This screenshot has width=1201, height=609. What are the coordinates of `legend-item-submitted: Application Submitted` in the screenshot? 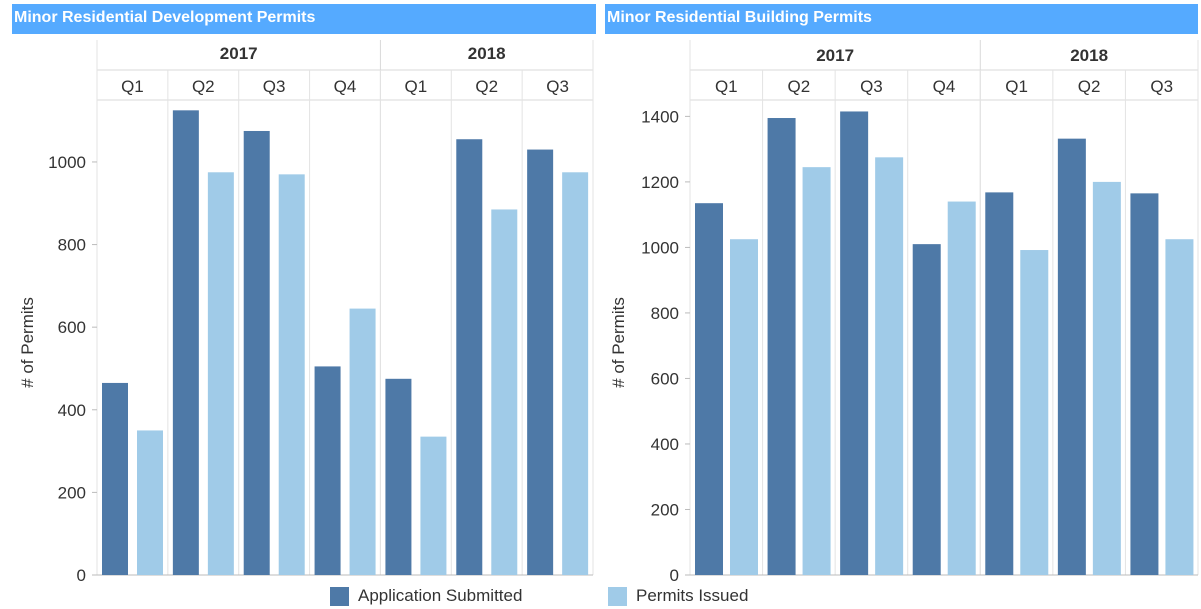 It's located at (426, 596).